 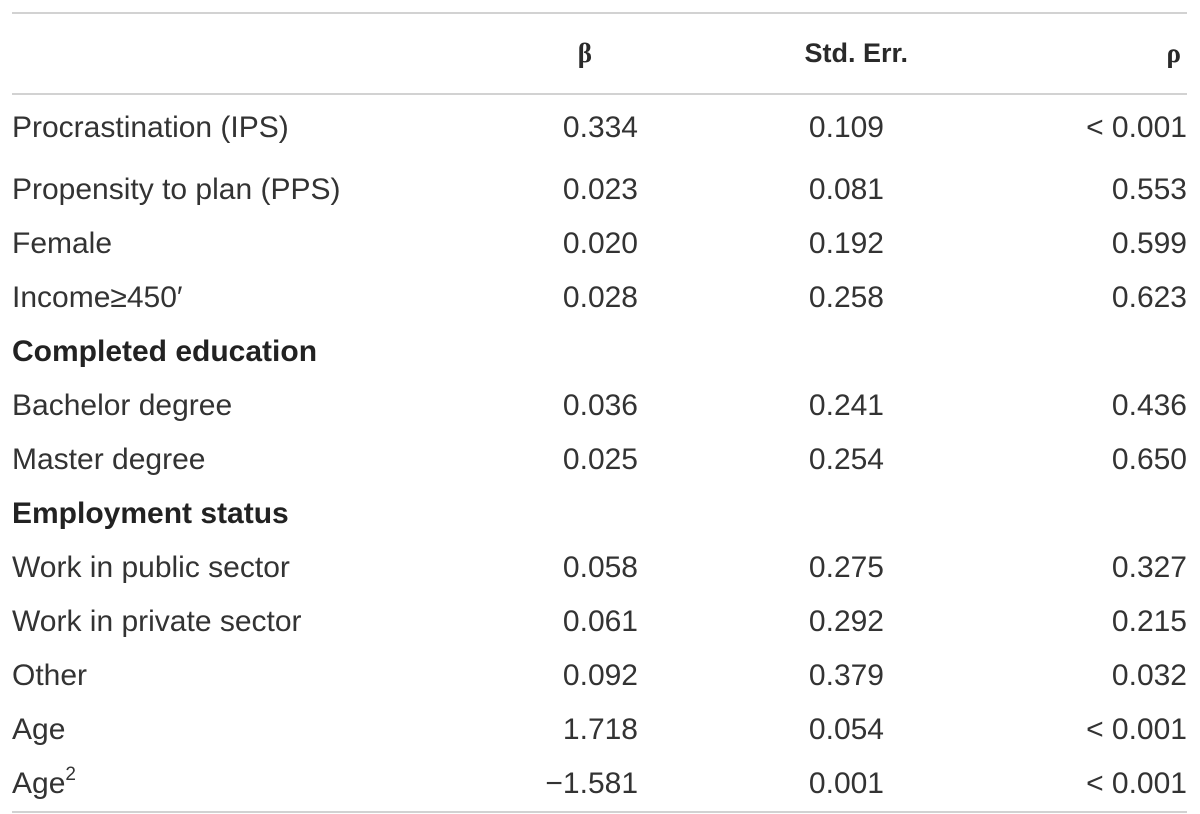 What do you see at coordinates (846, 297) in the screenshot?
I see `std-err-value: 0.258` at bounding box center [846, 297].